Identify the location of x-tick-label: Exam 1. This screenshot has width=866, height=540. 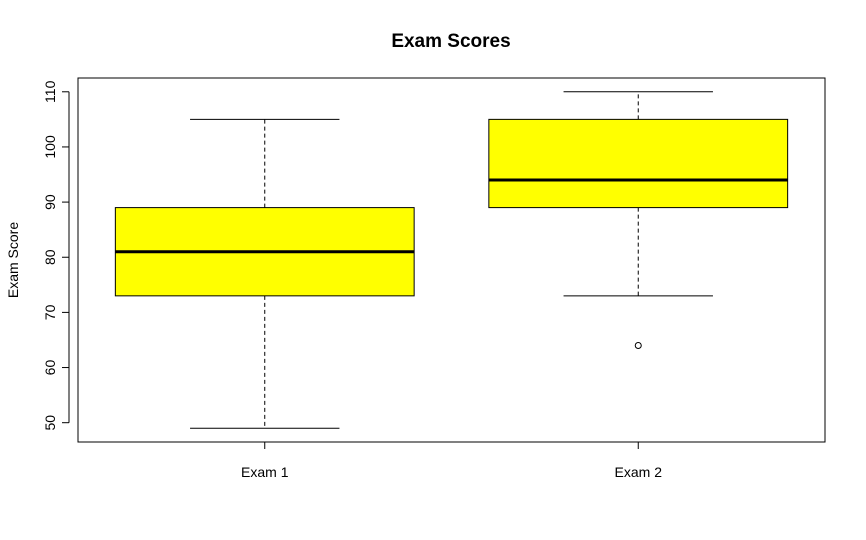
(265, 472).